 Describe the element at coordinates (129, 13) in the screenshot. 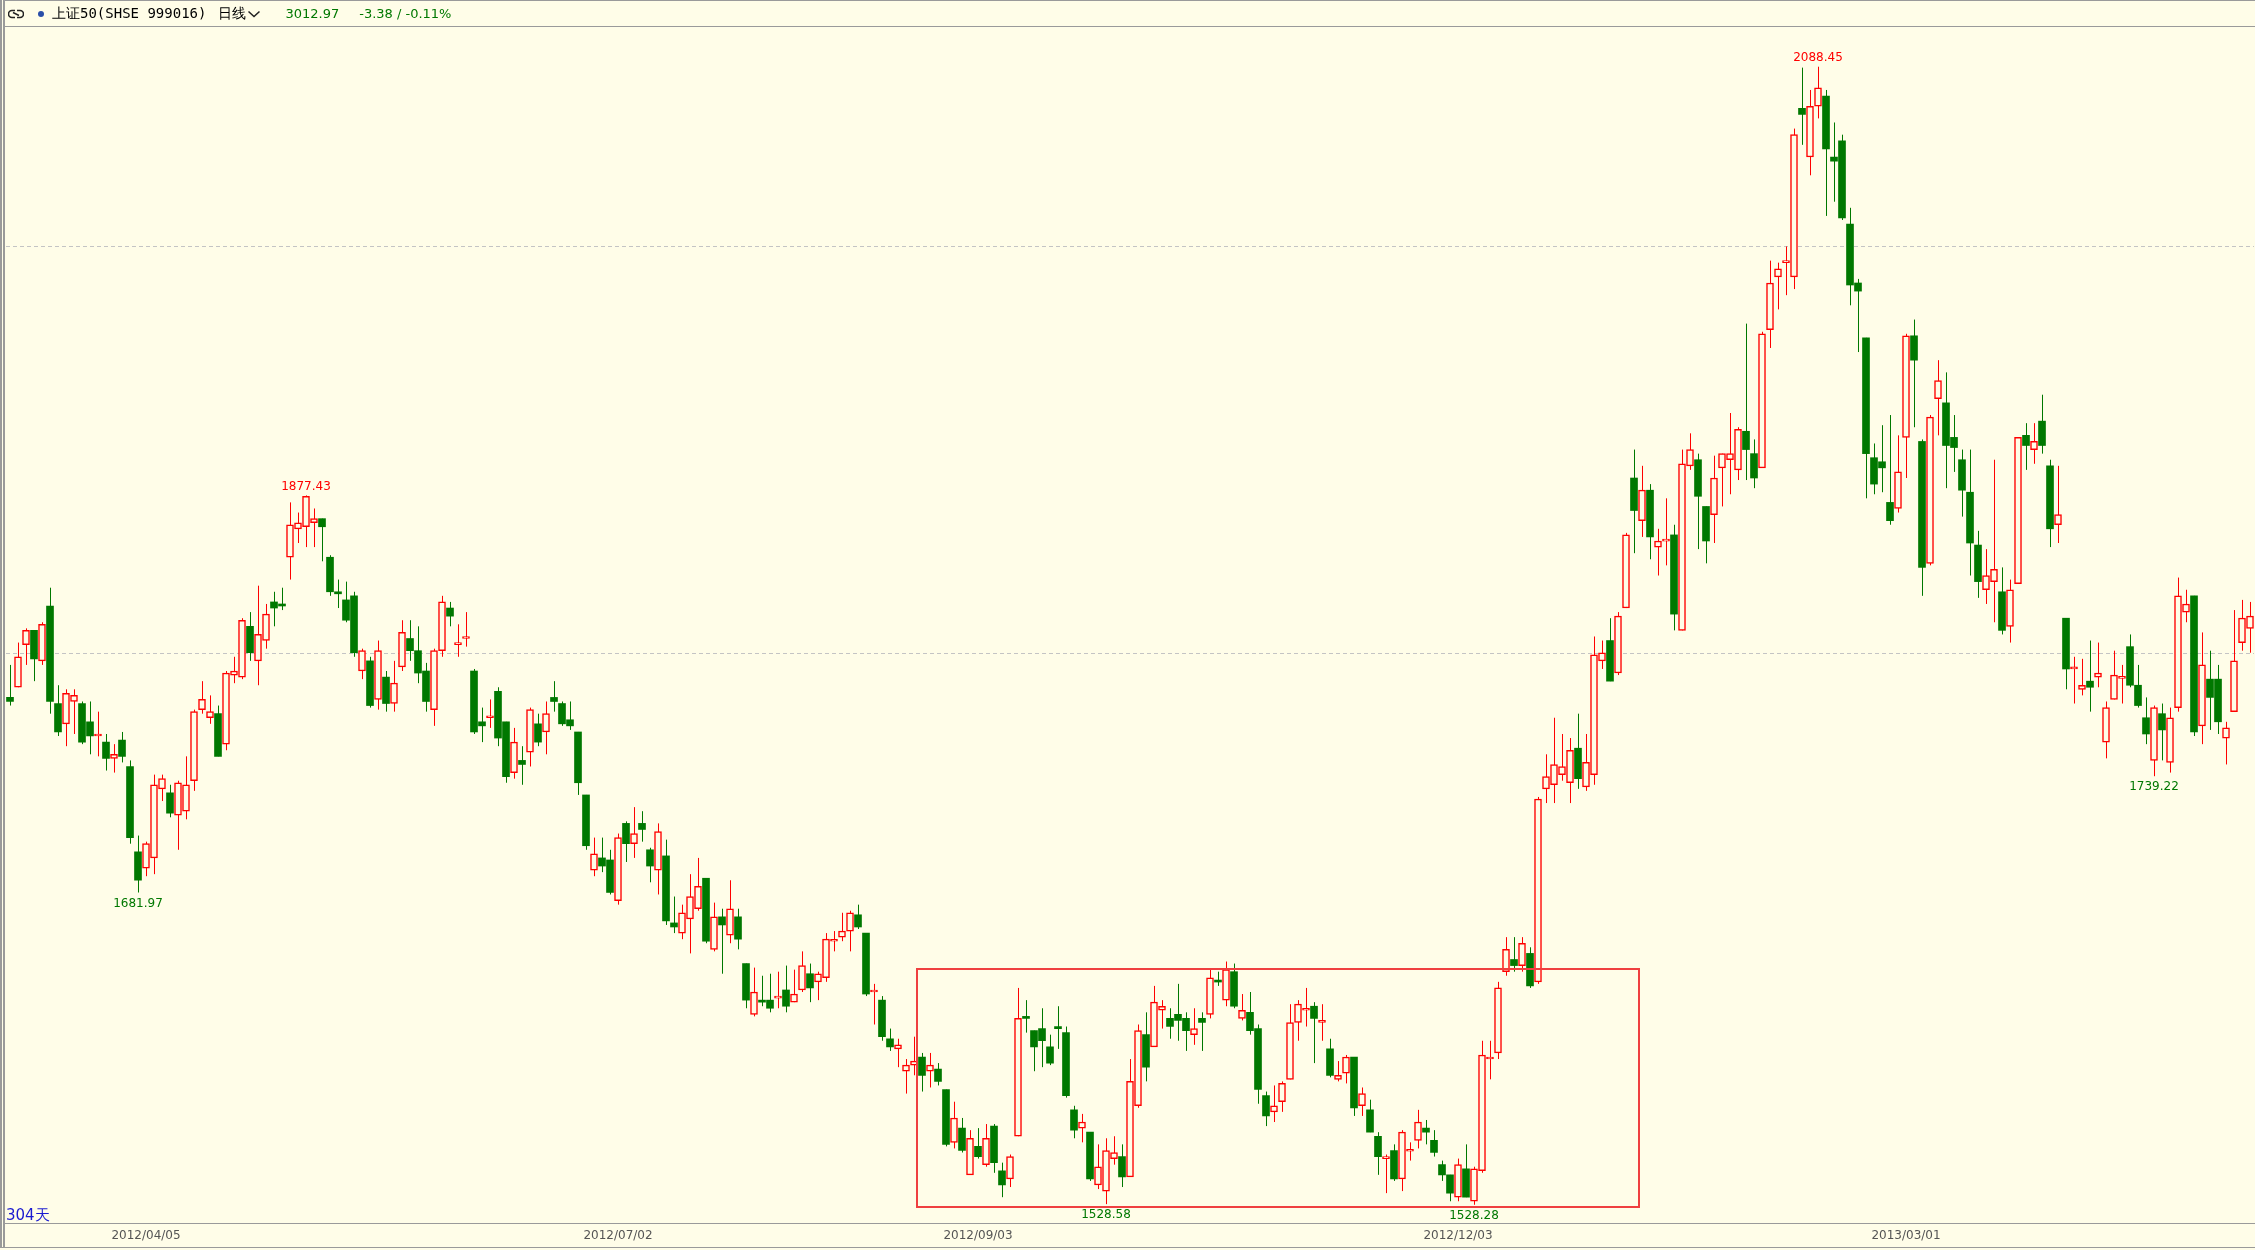

I see `chart-title: 上证50(SHSE 999016)` at that location.